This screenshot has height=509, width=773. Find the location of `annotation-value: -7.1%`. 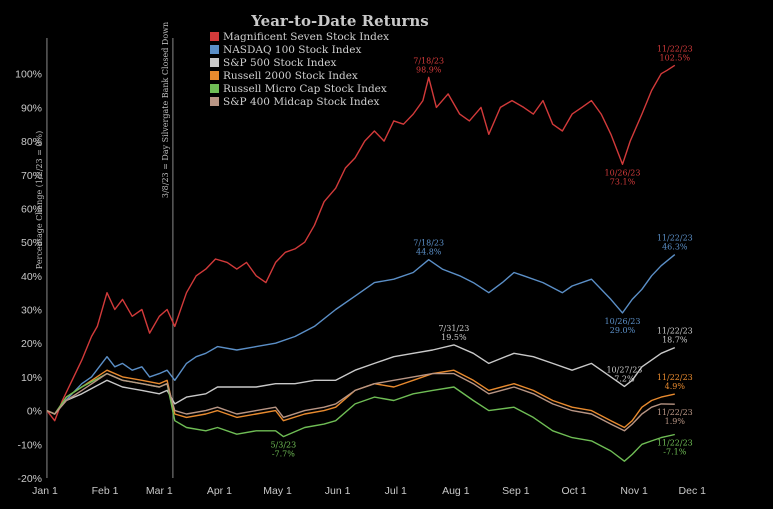

annotation-value: -7.1% is located at coordinates (674, 452).